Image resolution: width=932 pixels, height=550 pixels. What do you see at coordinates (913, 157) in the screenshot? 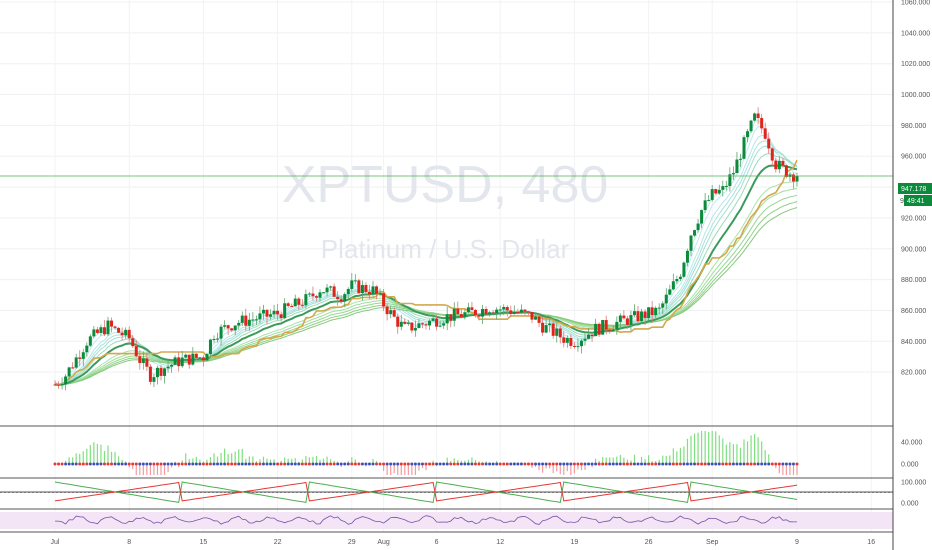
I see `y-tick-label: 960.000` at bounding box center [913, 157].